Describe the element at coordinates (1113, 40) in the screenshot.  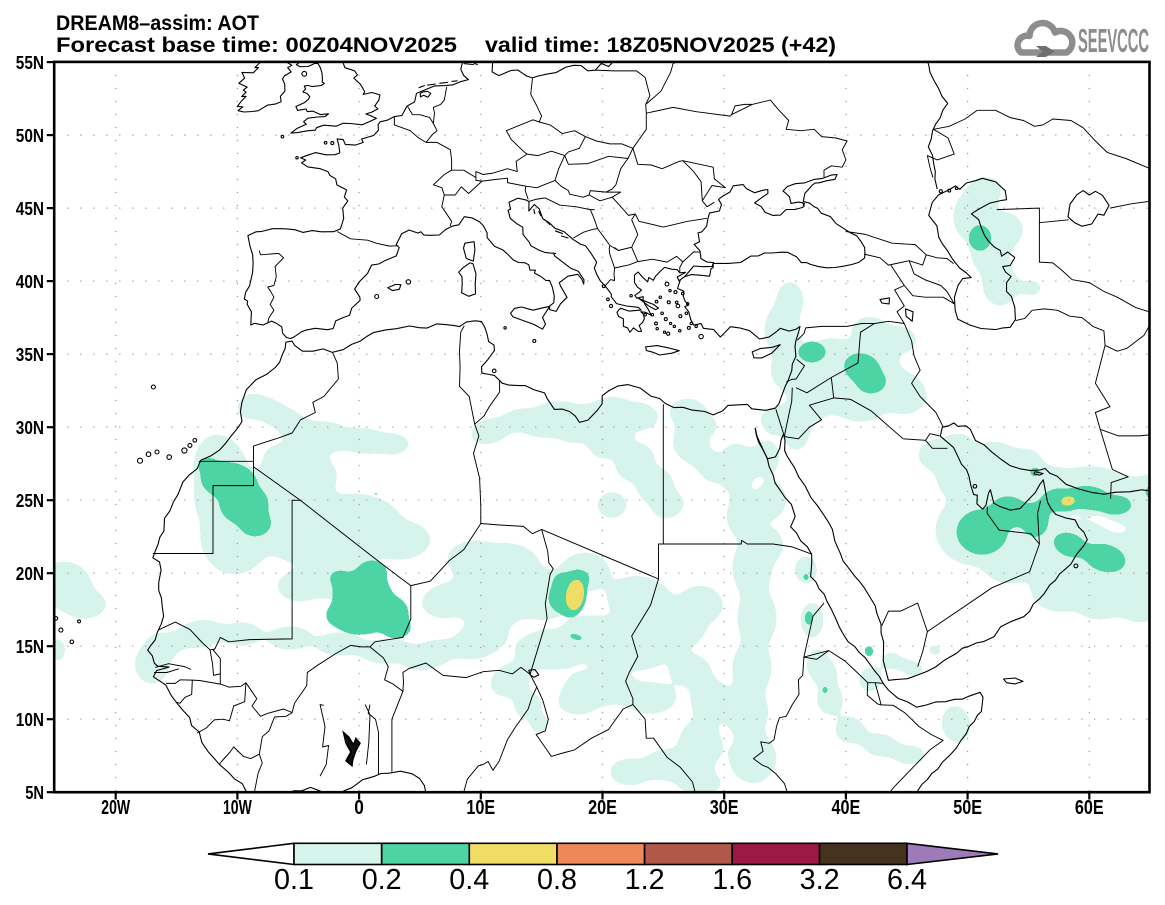
I see `svg-text: SEEVCCC` at that location.